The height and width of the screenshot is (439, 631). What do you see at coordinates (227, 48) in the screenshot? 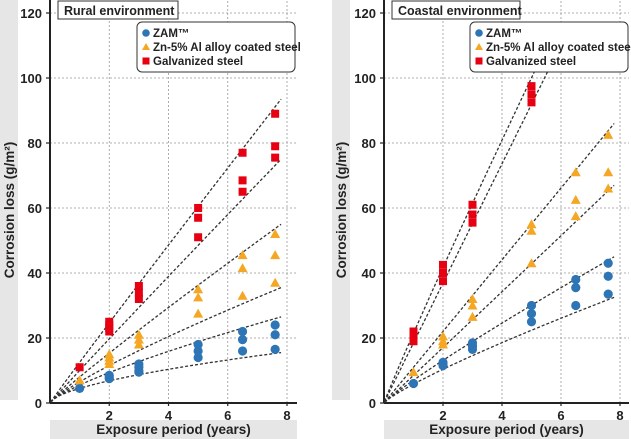
I see `legend-label: Zn-5% Al alloy coated steel` at bounding box center [227, 48].